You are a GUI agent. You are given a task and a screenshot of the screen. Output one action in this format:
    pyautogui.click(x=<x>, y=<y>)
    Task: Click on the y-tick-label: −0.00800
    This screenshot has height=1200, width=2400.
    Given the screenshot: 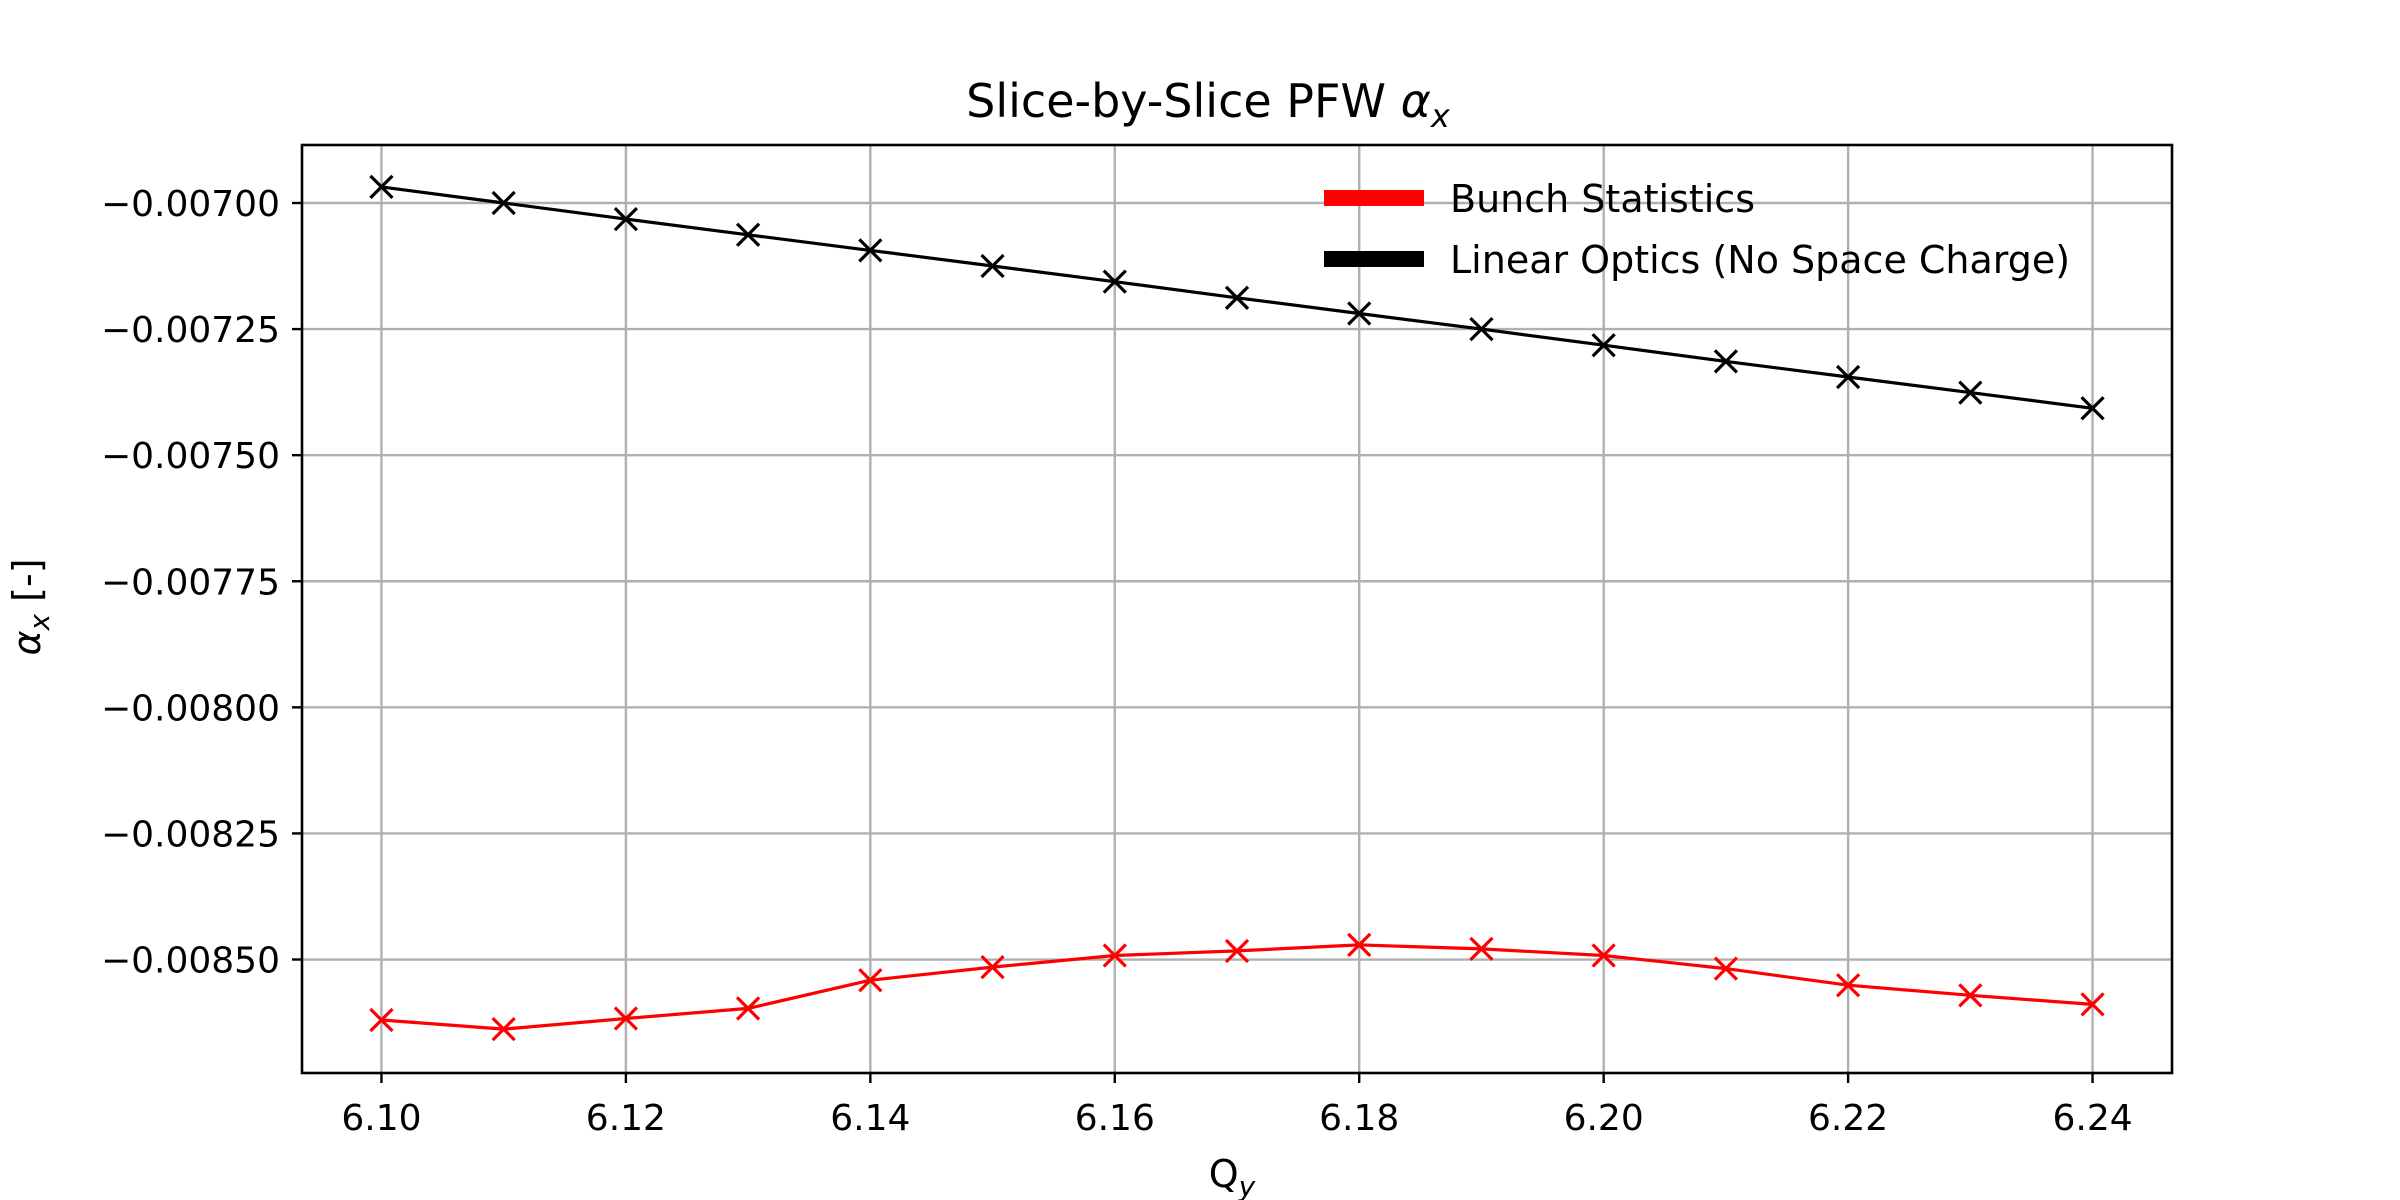 What is the action you would take?
    pyautogui.click(x=190, y=708)
    